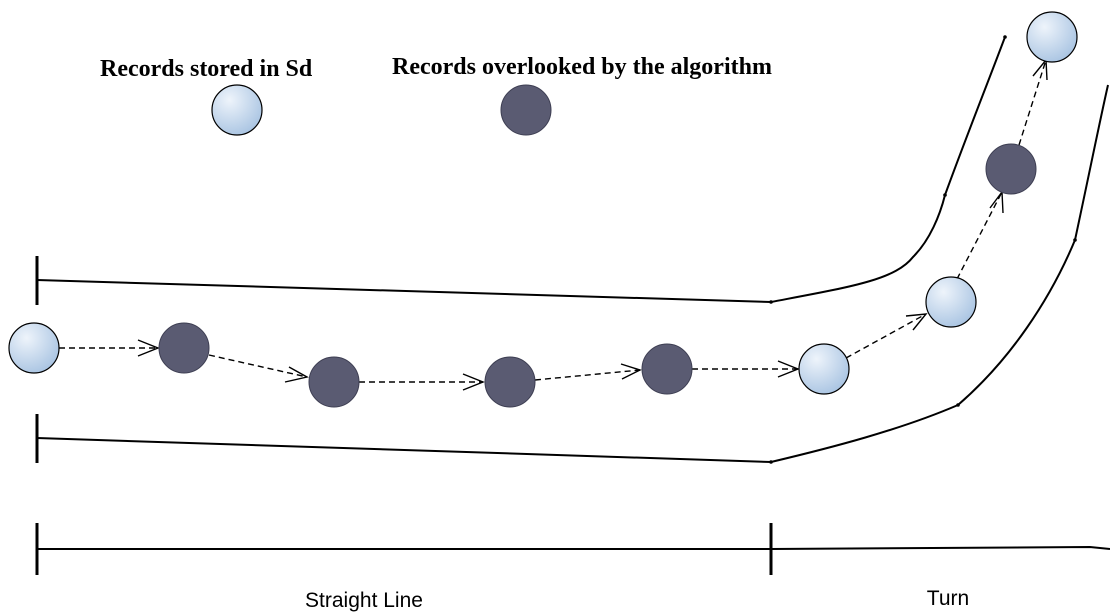  What do you see at coordinates (948, 598) in the screenshot?
I see `section-turn-label: Turn` at bounding box center [948, 598].